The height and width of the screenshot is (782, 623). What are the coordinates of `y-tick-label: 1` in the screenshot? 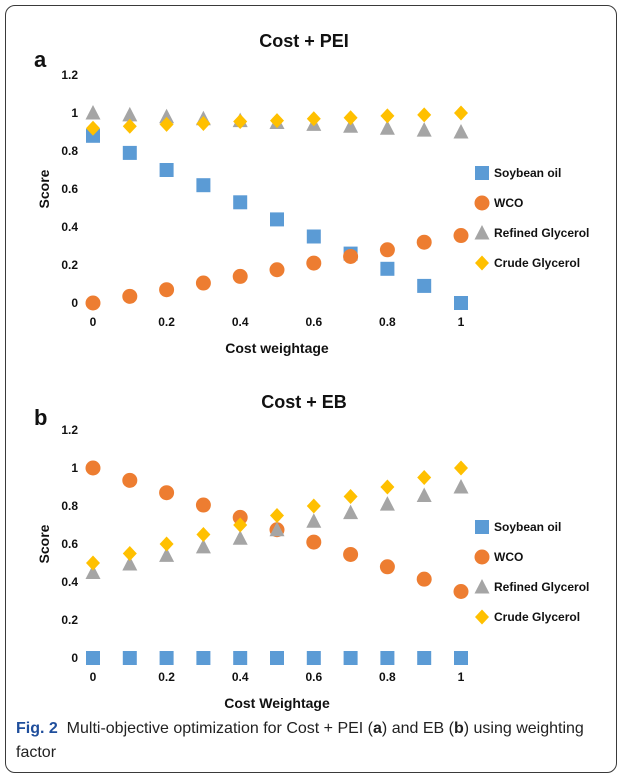 It's located at (74, 113).